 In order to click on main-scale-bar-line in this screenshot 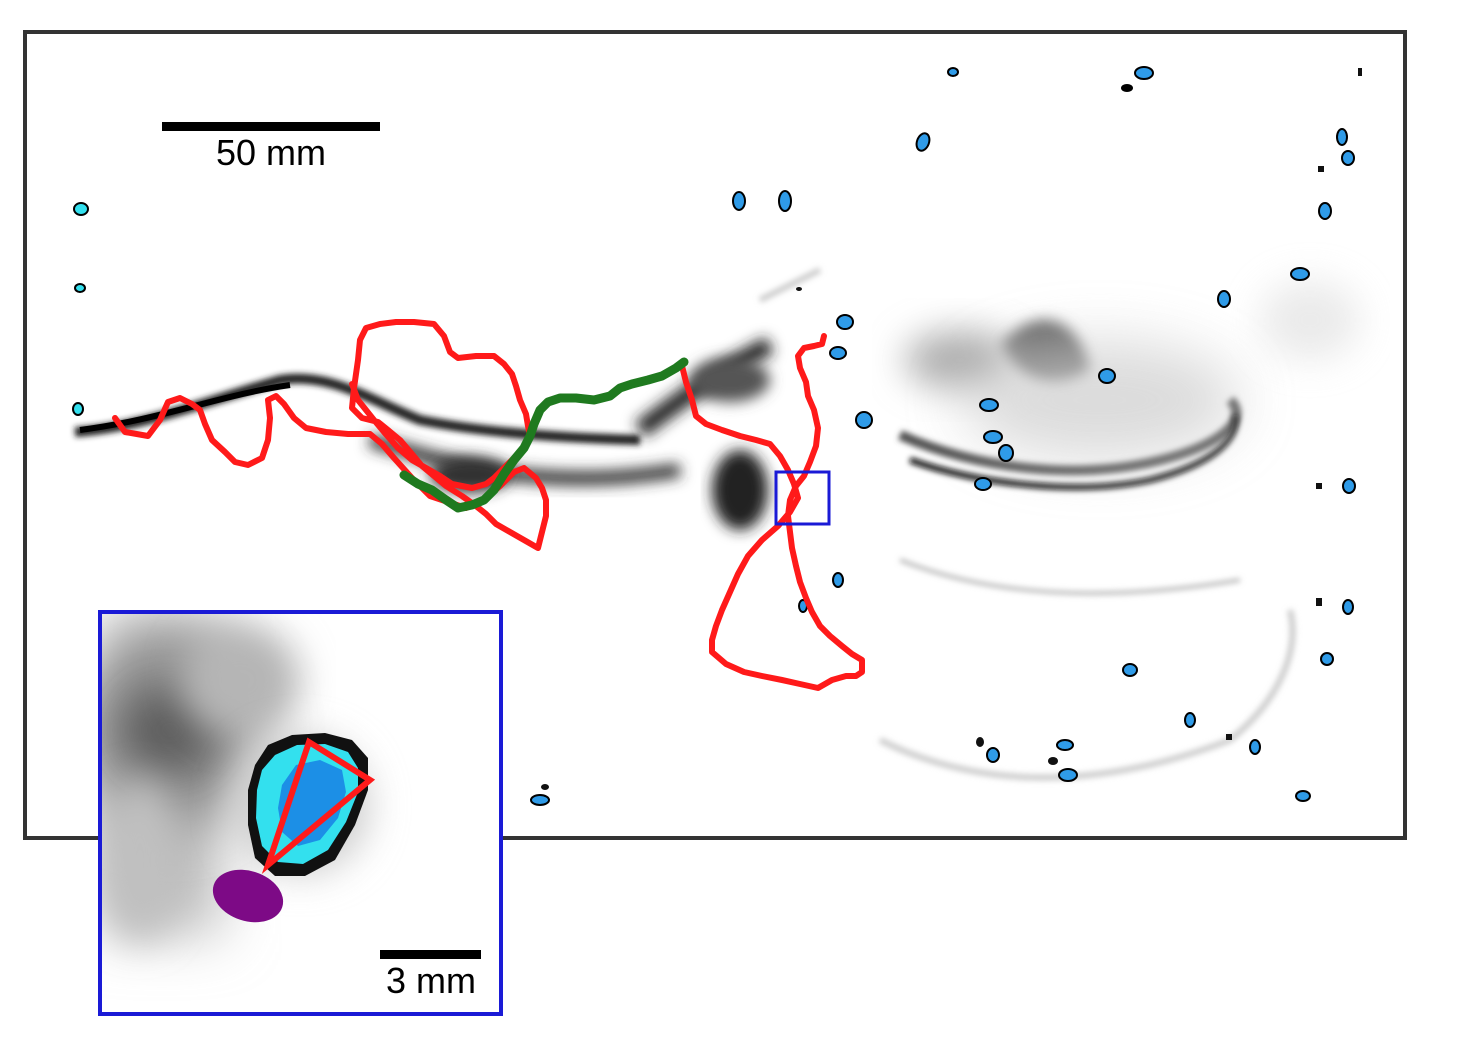, I will do `click(271, 126)`.